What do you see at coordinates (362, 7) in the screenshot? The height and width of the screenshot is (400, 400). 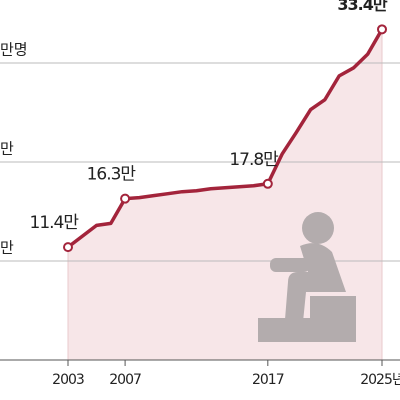 I see `data-label: 33.4만` at bounding box center [362, 7].